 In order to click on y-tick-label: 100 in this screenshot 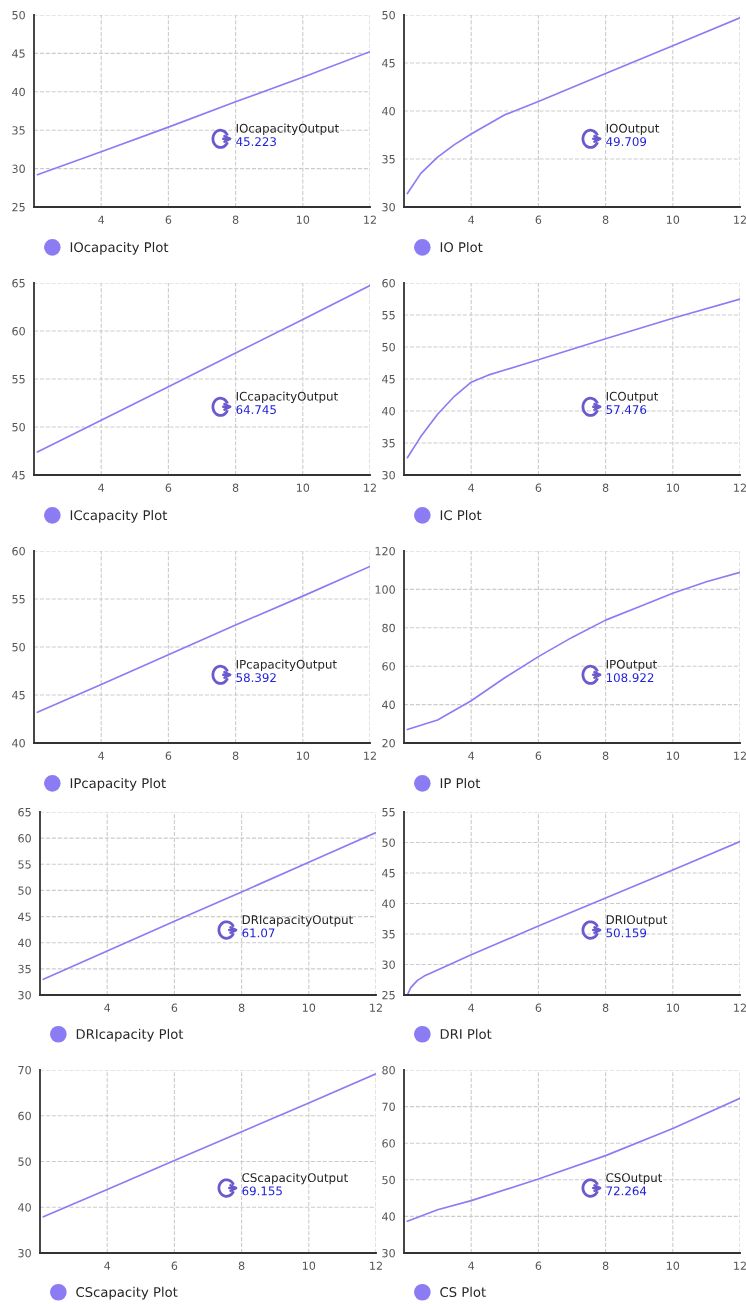, I will do `click(385, 589)`.